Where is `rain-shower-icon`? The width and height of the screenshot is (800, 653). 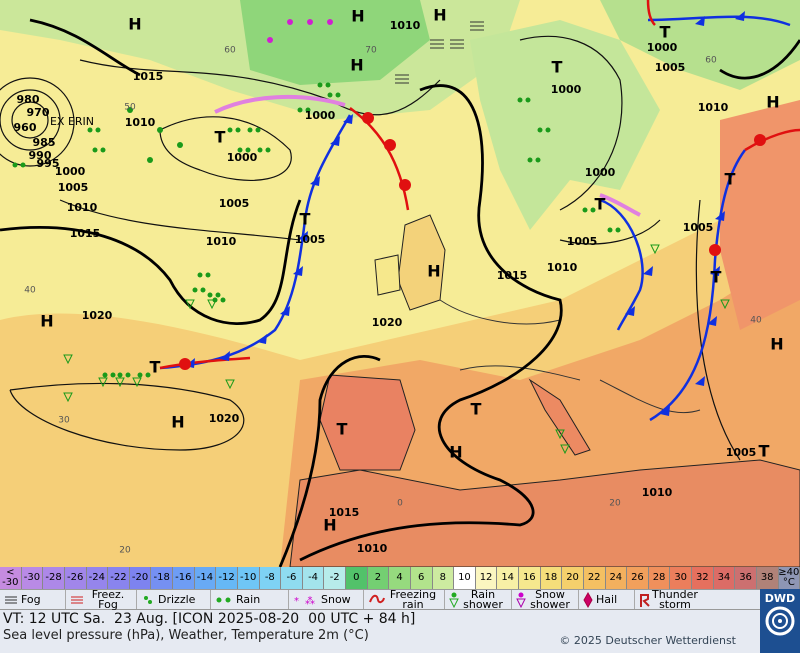 rain-shower-icon is located at coordinates (454, 600).